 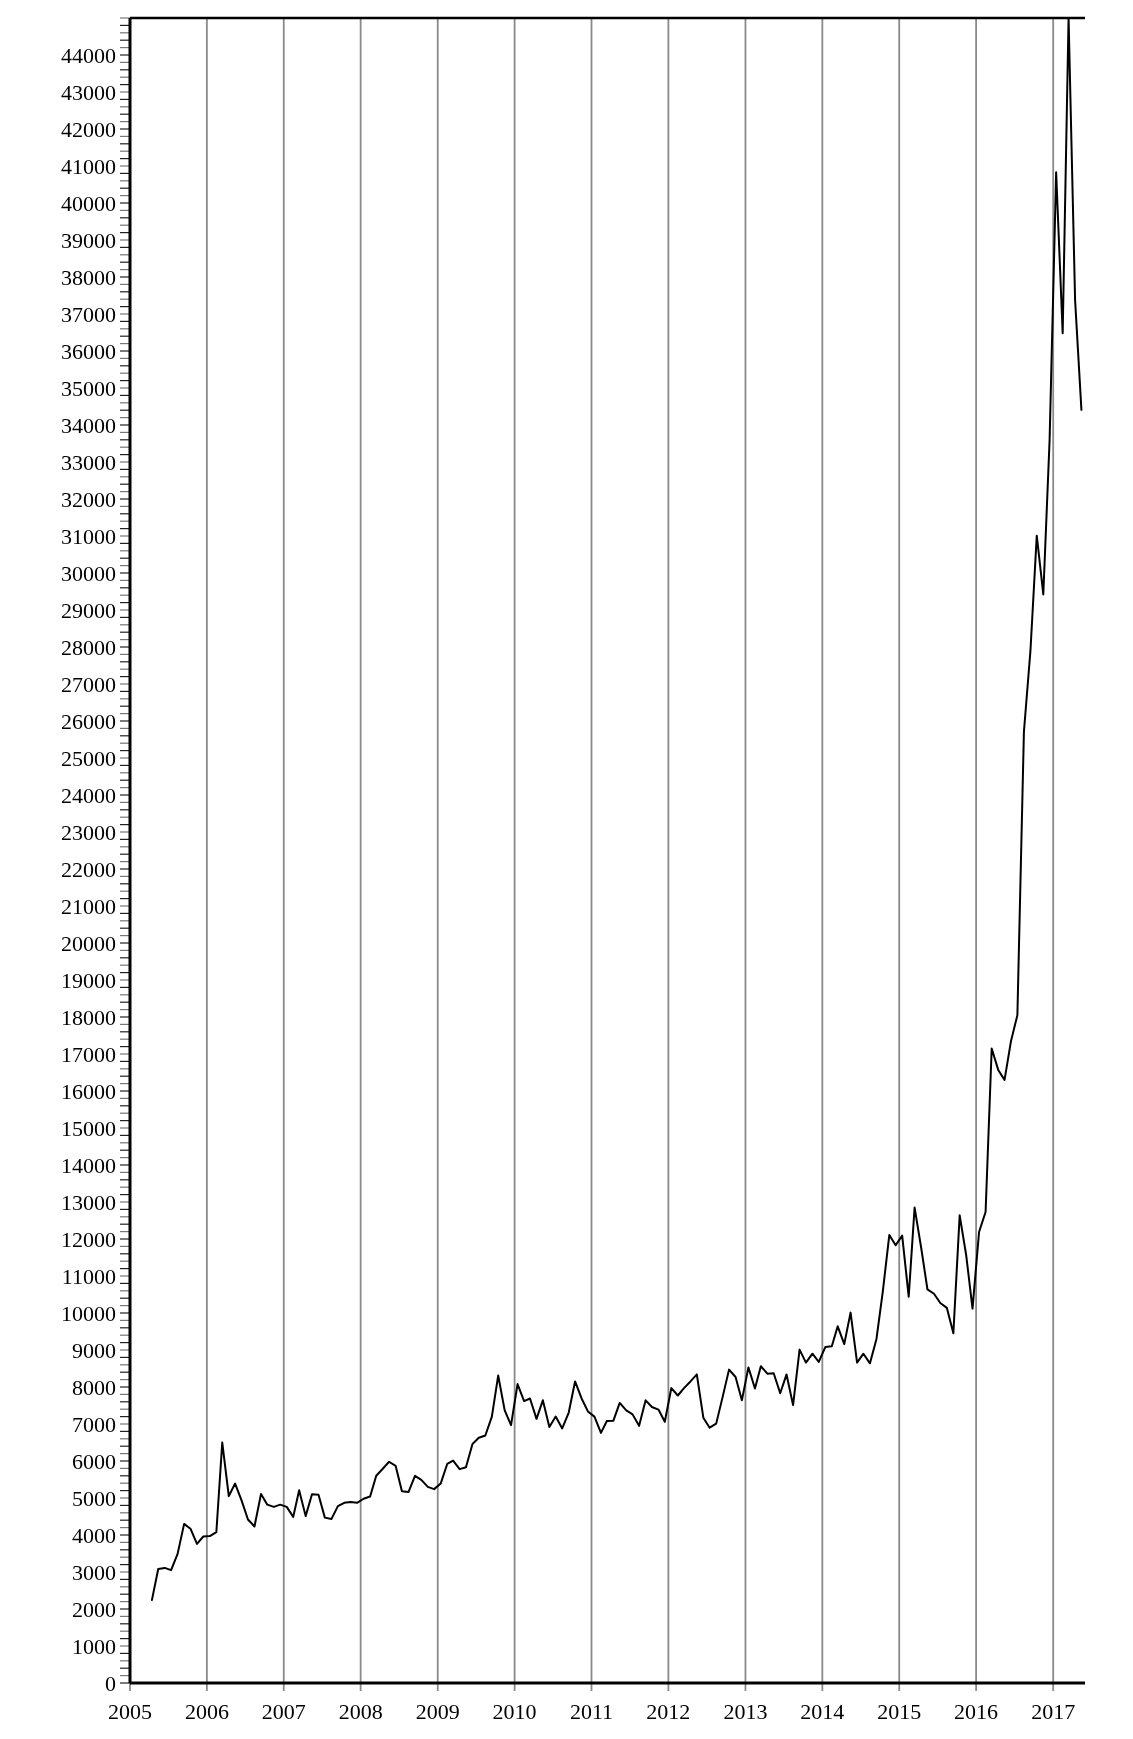 I want to click on y-tick-label: 40000, so click(x=88, y=203).